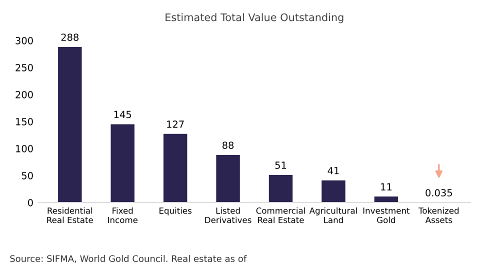  Describe the element at coordinates (175, 124) in the screenshot. I see `data-label: 127` at that location.